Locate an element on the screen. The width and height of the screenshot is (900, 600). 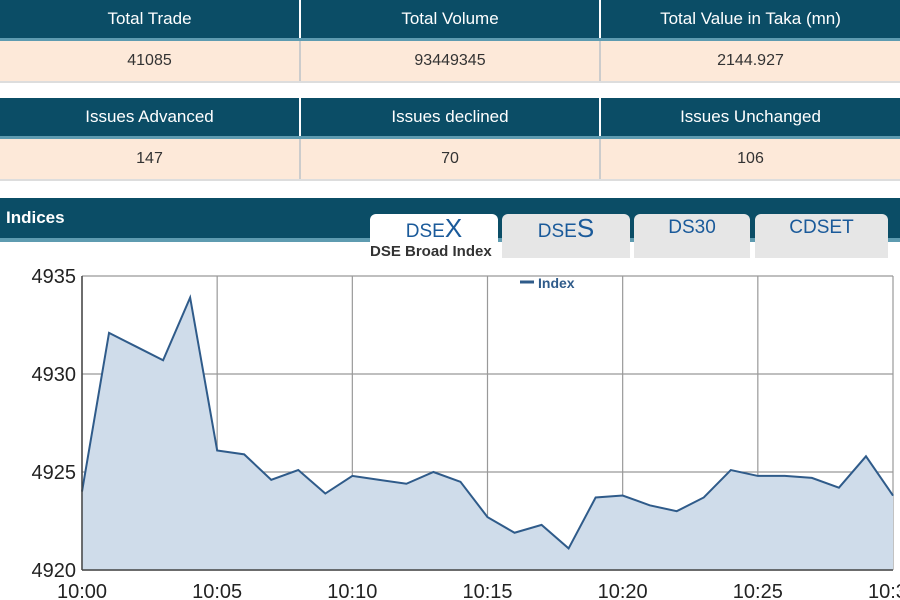
x-tick-label: 10:05 is located at coordinates (217, 590).